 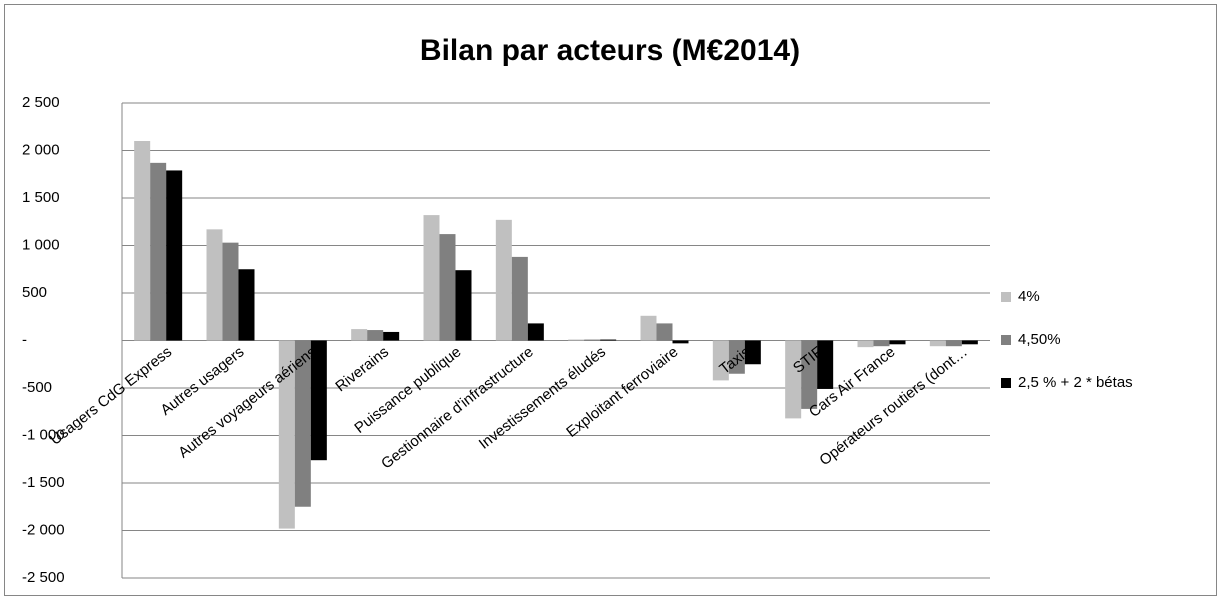 I want to click on y-tick-label: -1 000, so click(x=43, y=434).